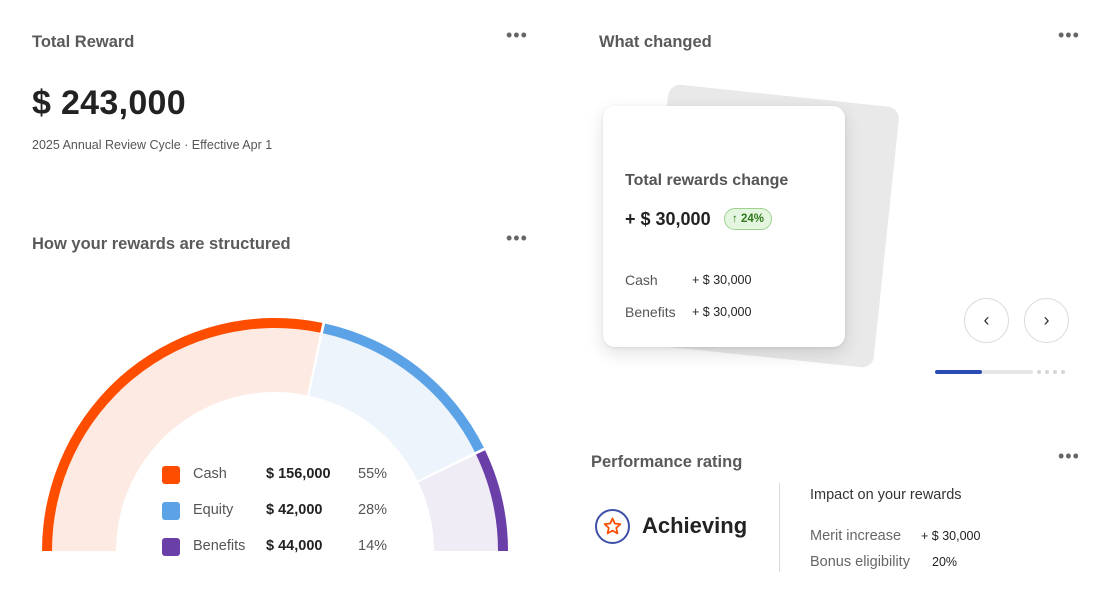  Describe the element at coordinates (373, 546) in the screenshot. I see `legend-percent: 14%` at that location.